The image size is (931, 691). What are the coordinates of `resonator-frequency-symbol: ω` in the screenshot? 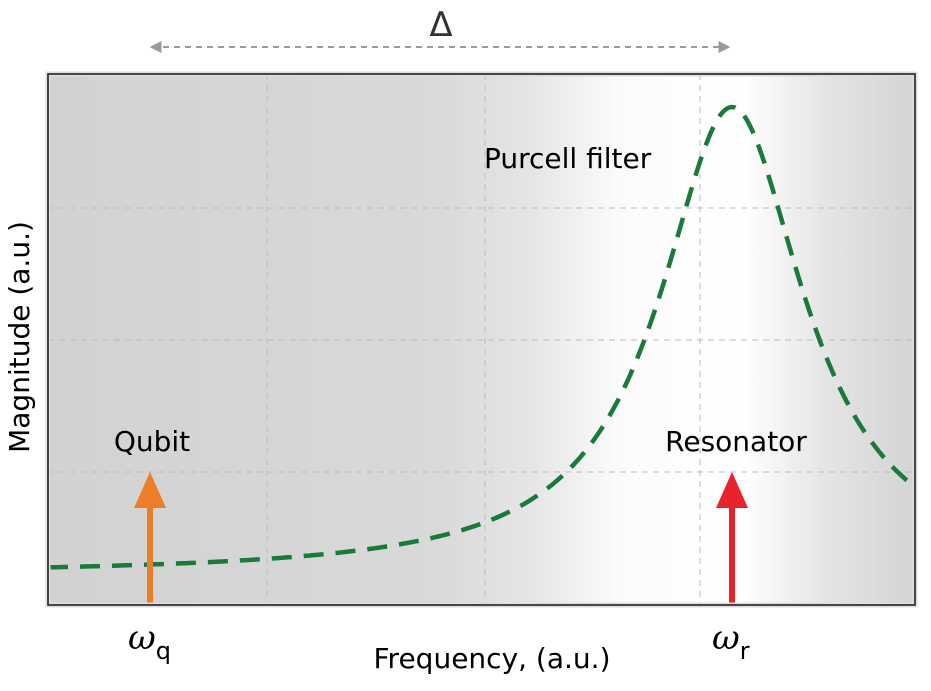 It's located at (726, 638).